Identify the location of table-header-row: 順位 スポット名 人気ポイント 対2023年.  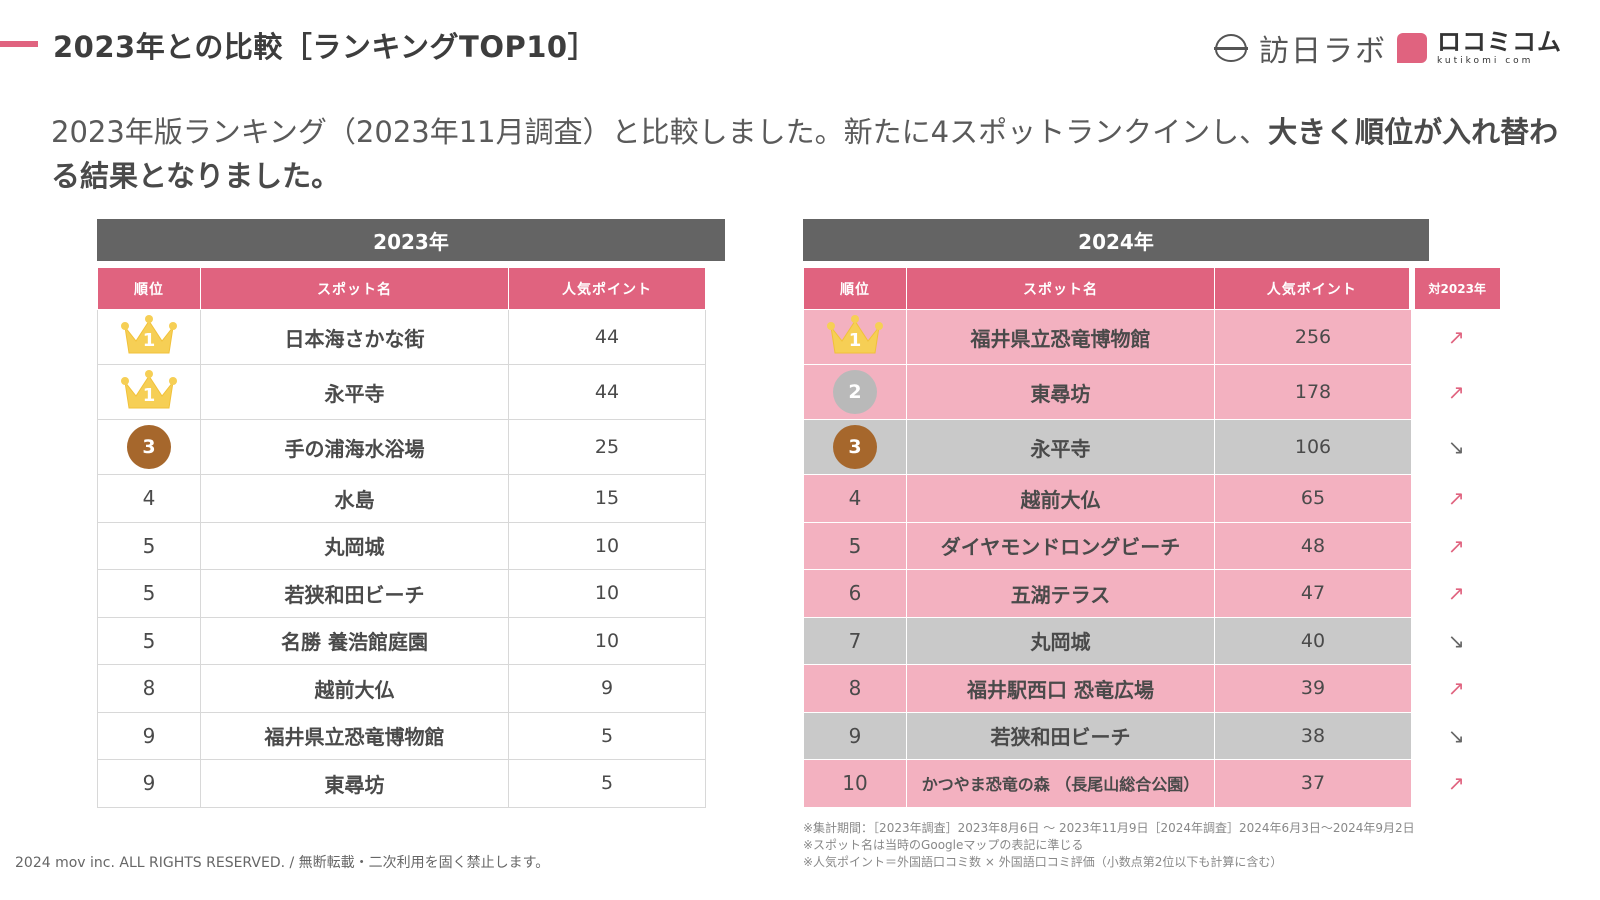
(1152, 288).